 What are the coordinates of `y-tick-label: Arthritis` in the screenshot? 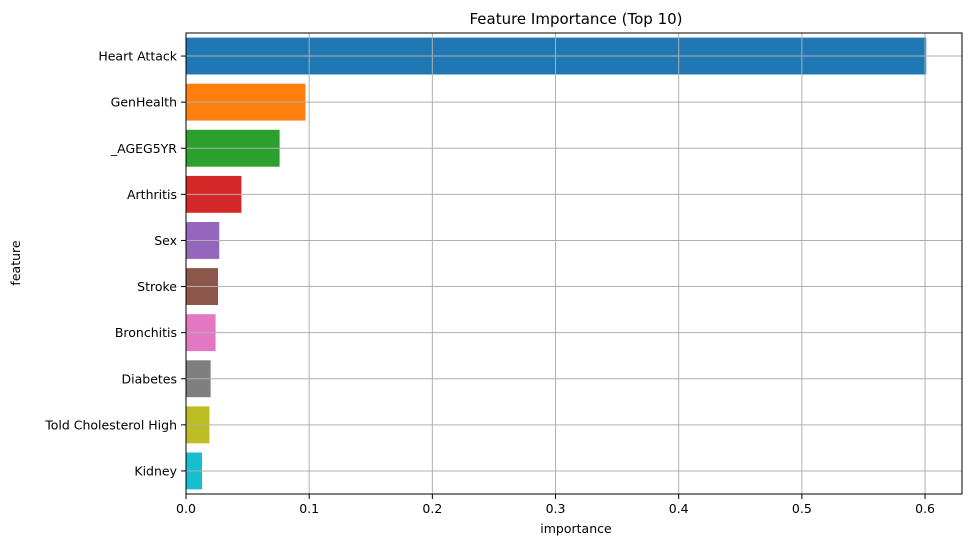 It's located at (152, 194).